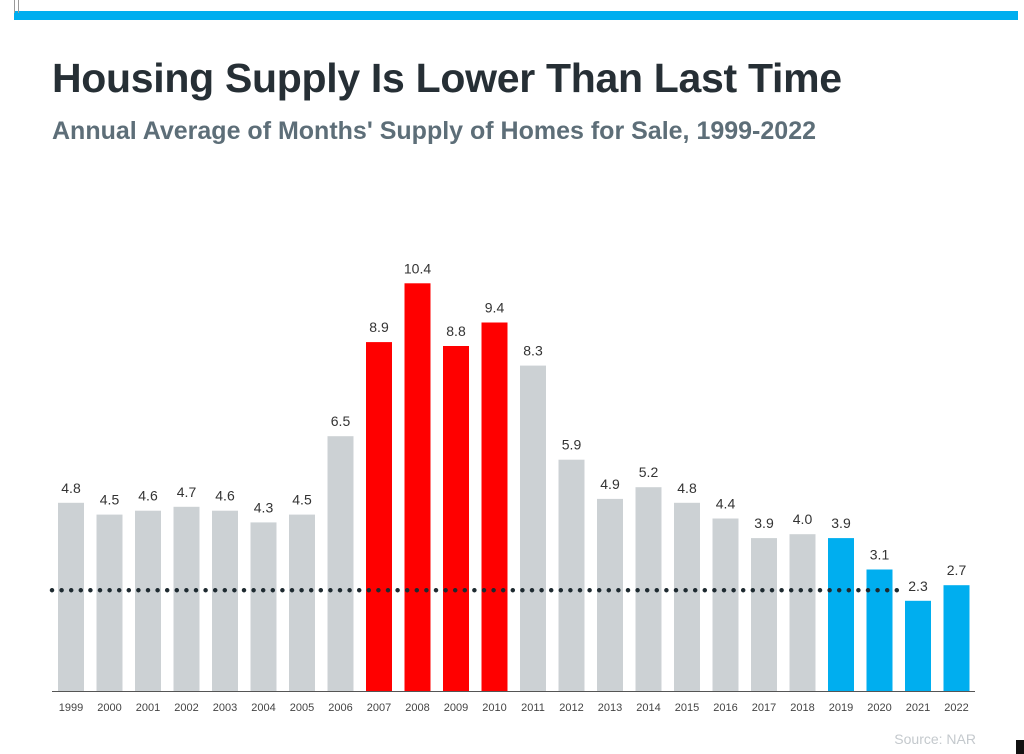  Describe the element at coordinates (725, 604) in the screenshot. I see `bar-2016` at that location.